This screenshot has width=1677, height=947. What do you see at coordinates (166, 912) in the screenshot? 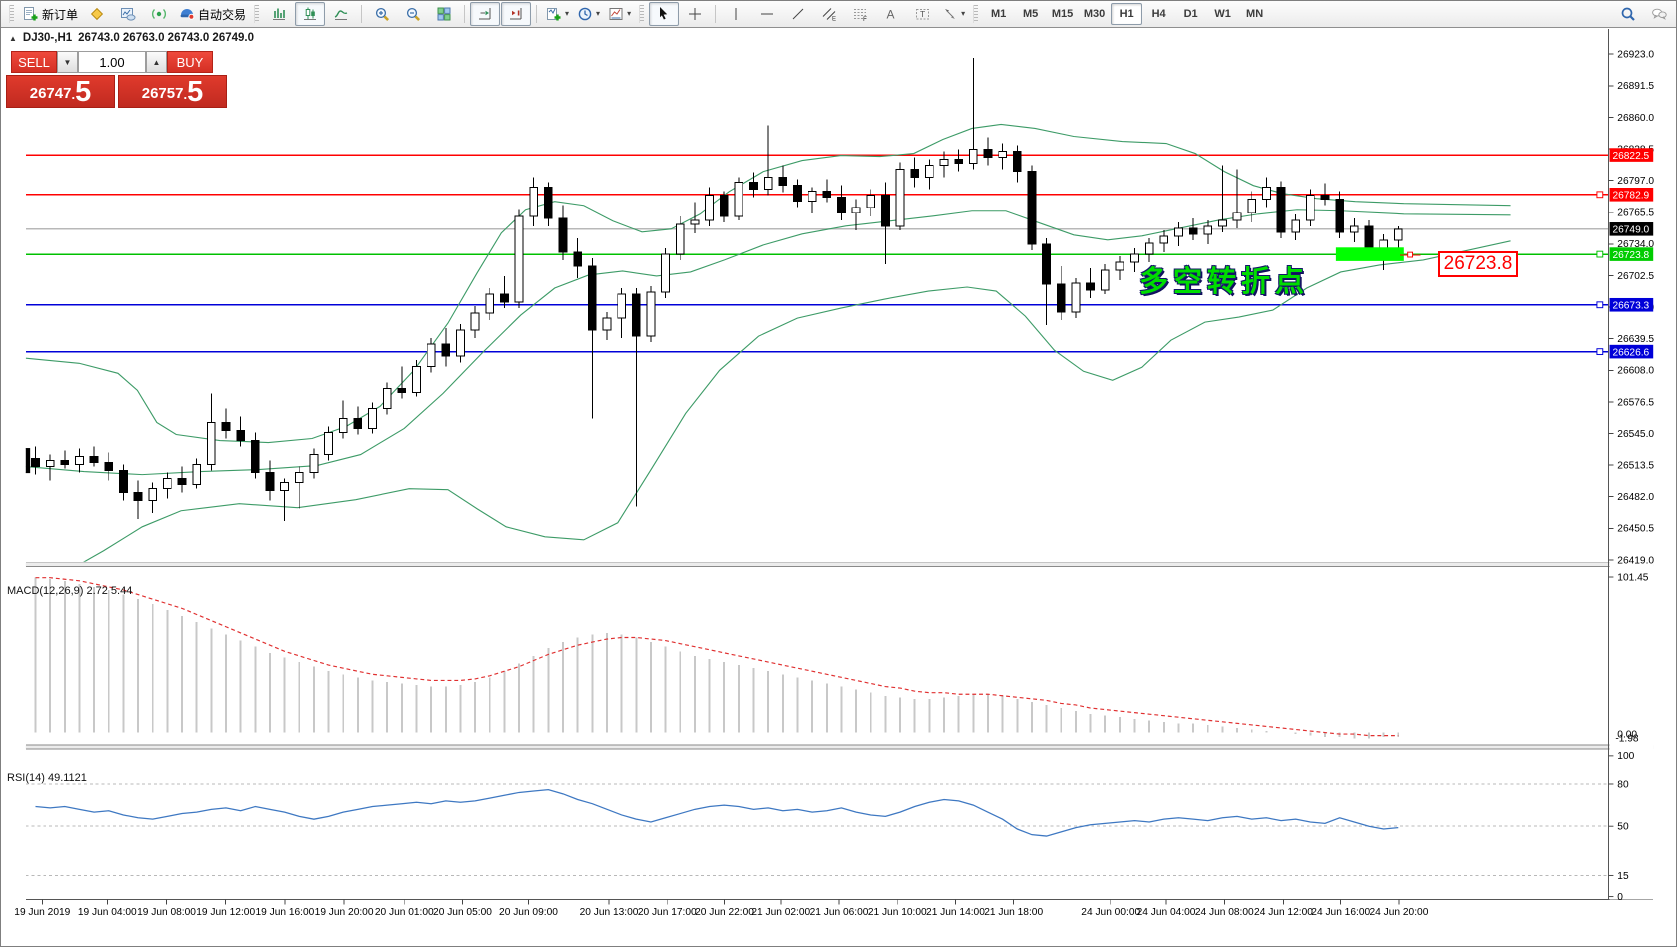
I see `time-label: 19 Jun 08:00` at bounding box center [166, 912].